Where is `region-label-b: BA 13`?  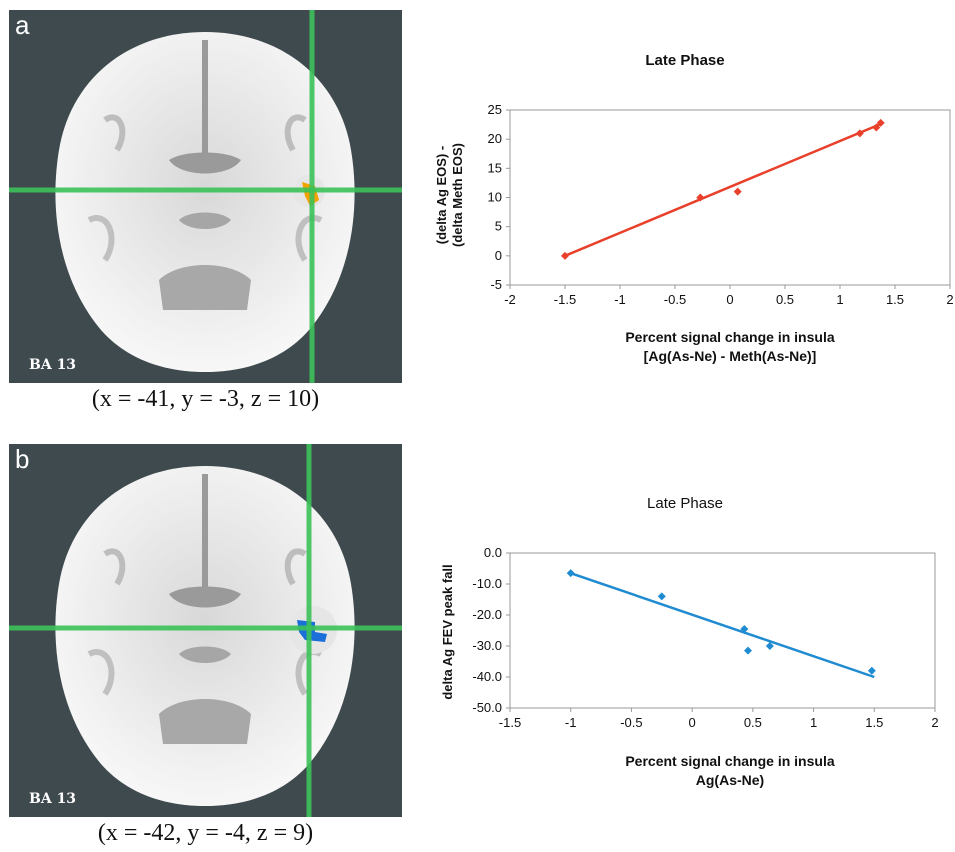 region-label-b: BA 13 is located at coordinates (53, 799).